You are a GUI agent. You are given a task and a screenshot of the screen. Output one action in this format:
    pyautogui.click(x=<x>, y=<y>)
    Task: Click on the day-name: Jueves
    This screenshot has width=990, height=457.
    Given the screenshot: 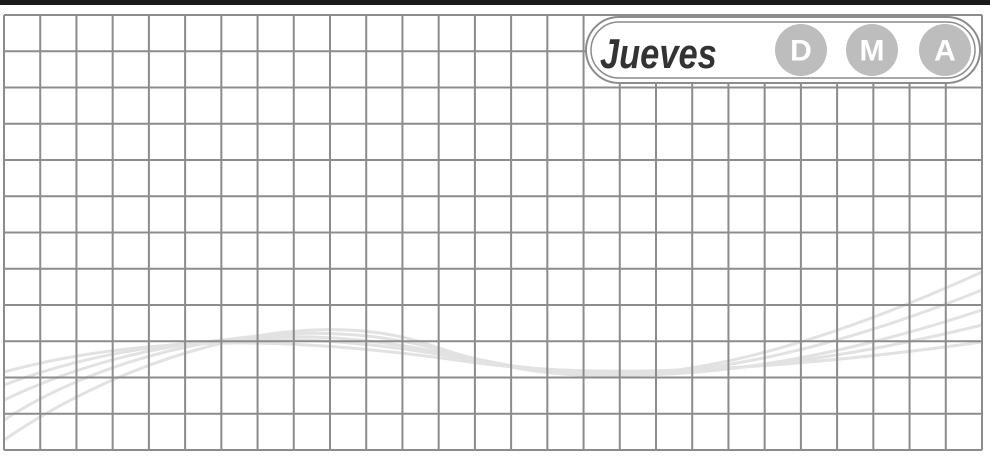 What is the action you would take?
    pyautogui.click(x=658, y=54)
    